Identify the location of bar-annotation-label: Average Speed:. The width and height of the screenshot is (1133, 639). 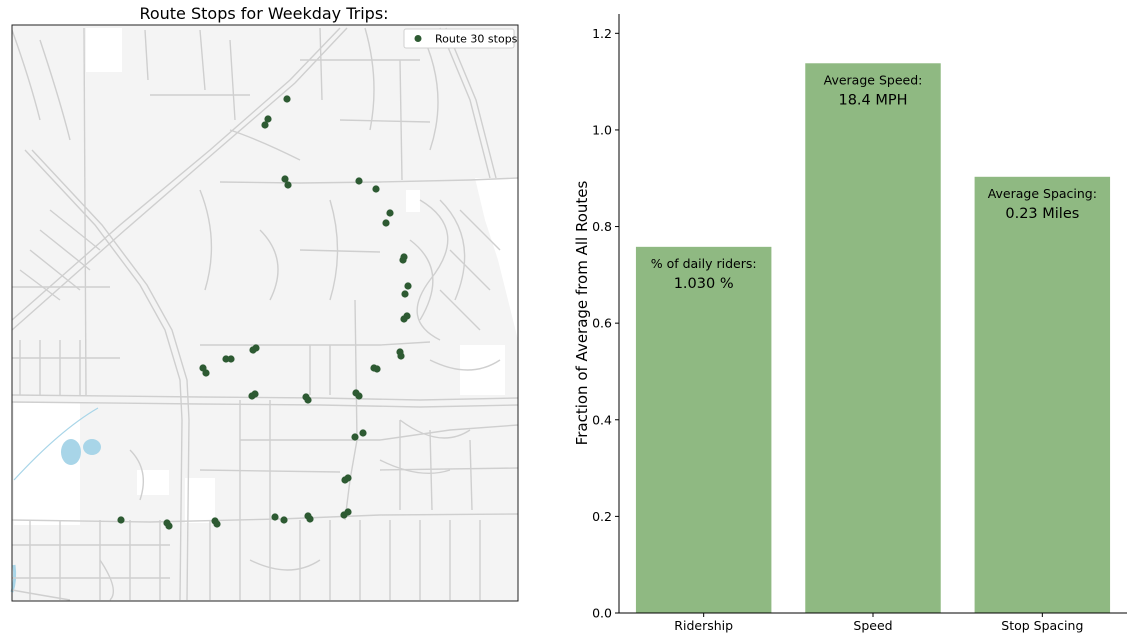
(873, 79).